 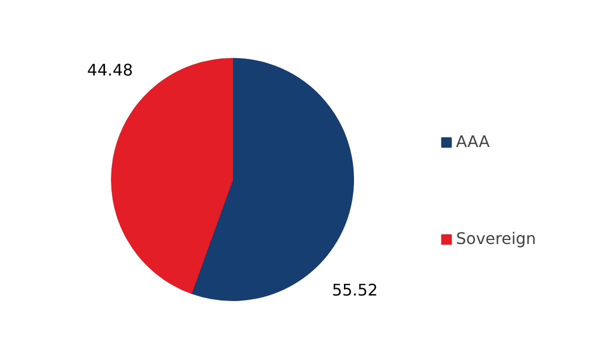 I want to click on data-label: 55.52, so click(x=355, y=290).